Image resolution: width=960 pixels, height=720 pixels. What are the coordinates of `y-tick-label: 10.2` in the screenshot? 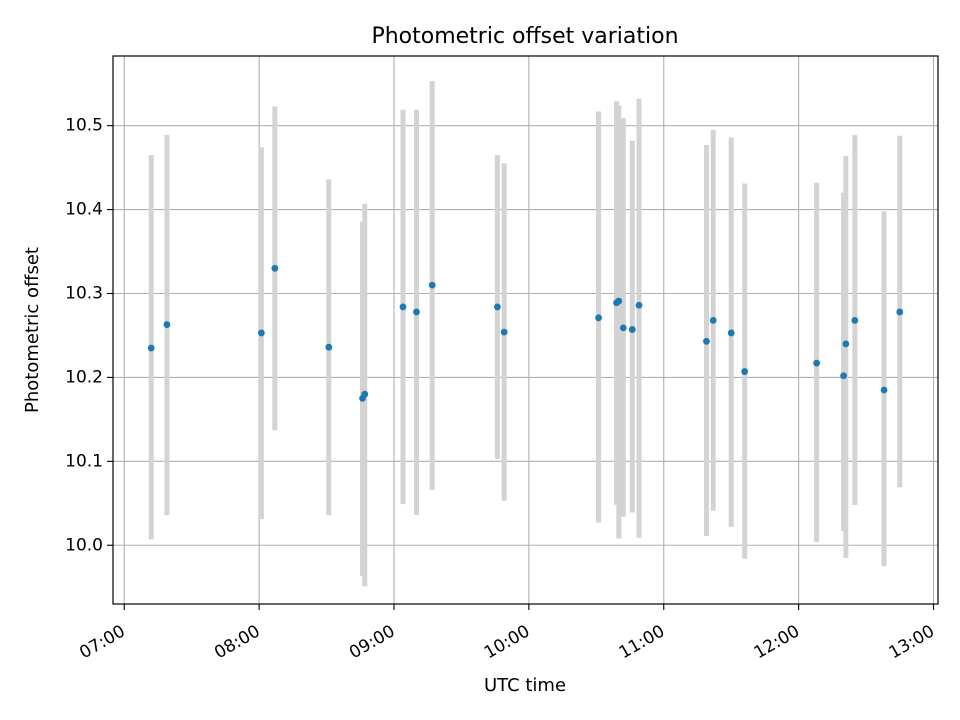 It's located at (84, 377).